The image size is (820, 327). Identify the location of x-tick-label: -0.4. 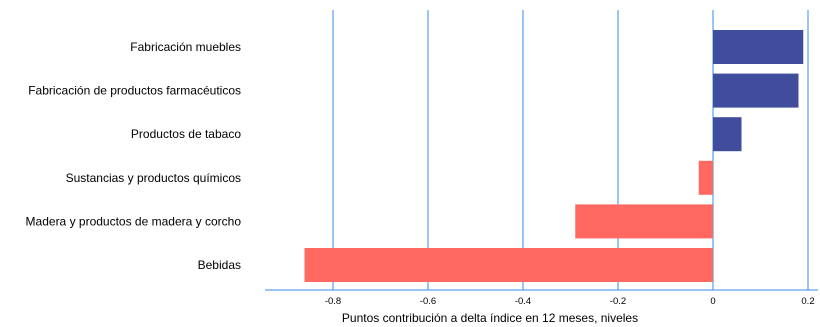
(523, 301).